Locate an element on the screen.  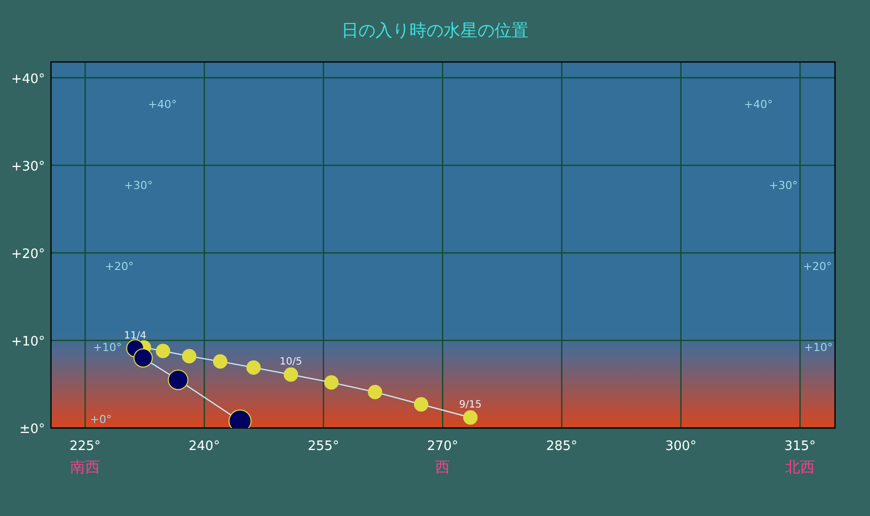
annotation: 9/15 is located at coordinates (470, 404).